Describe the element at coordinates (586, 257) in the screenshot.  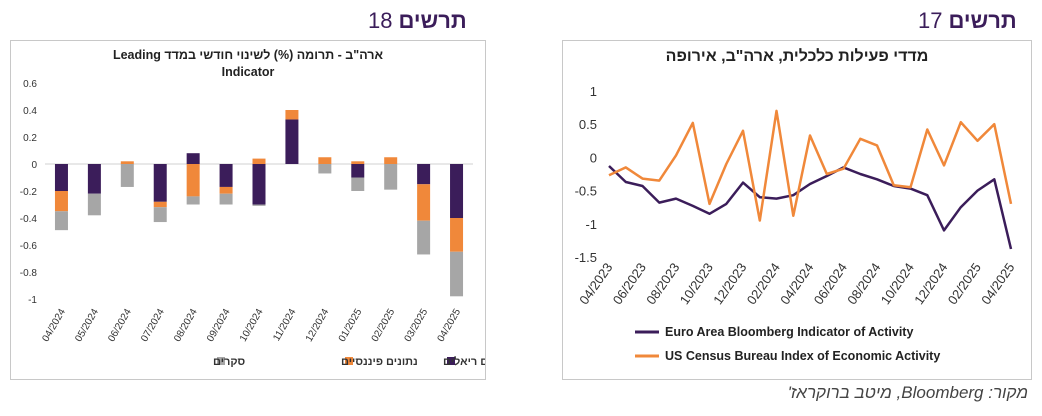
I see `y-tick-label: -1.5` at that location.